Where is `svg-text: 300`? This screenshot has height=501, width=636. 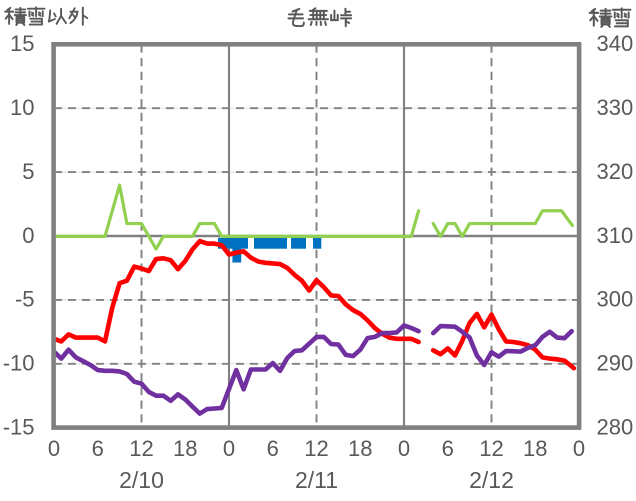
svg-text: 300 is located at coordinates (615, 299).